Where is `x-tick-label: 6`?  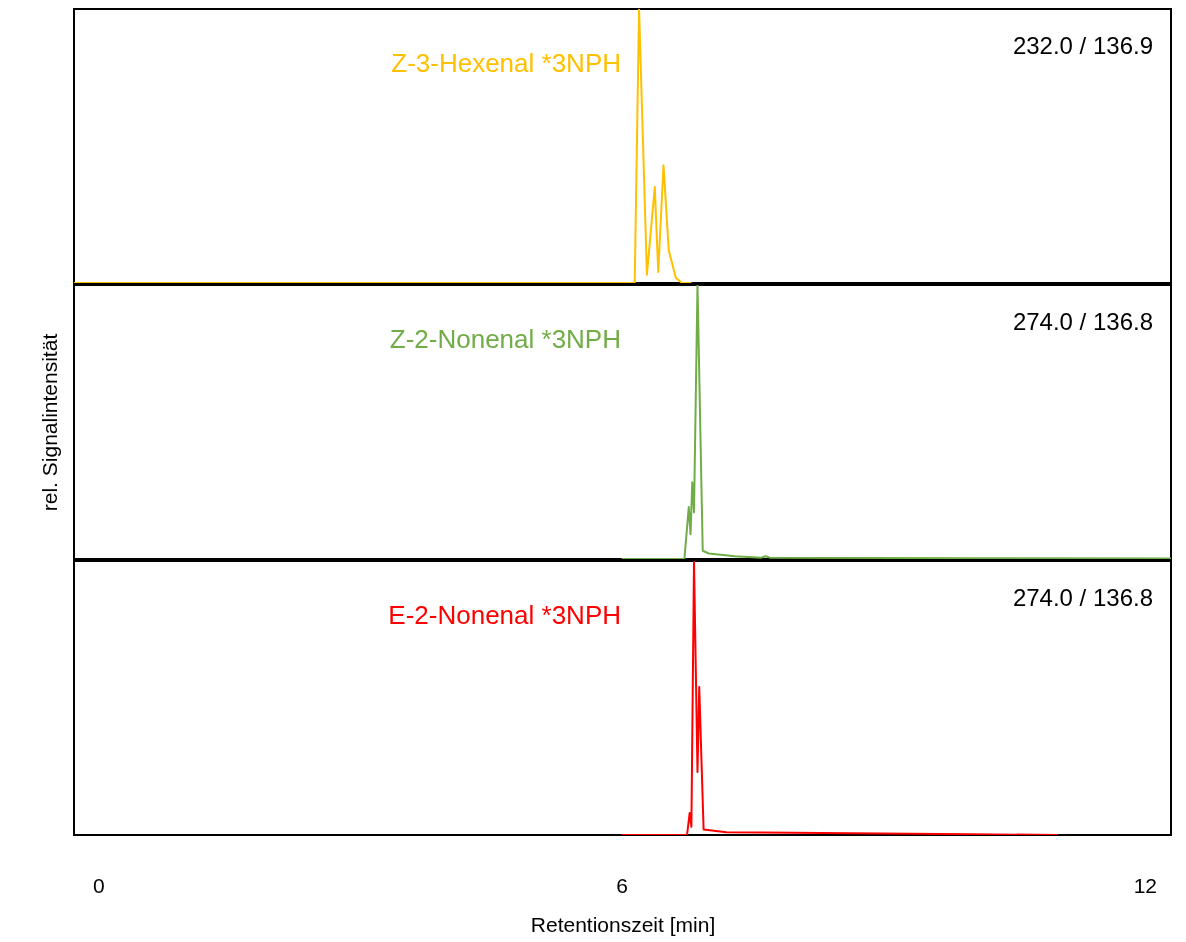
x-tick-label: 6 is located at coordinates (622, 885).